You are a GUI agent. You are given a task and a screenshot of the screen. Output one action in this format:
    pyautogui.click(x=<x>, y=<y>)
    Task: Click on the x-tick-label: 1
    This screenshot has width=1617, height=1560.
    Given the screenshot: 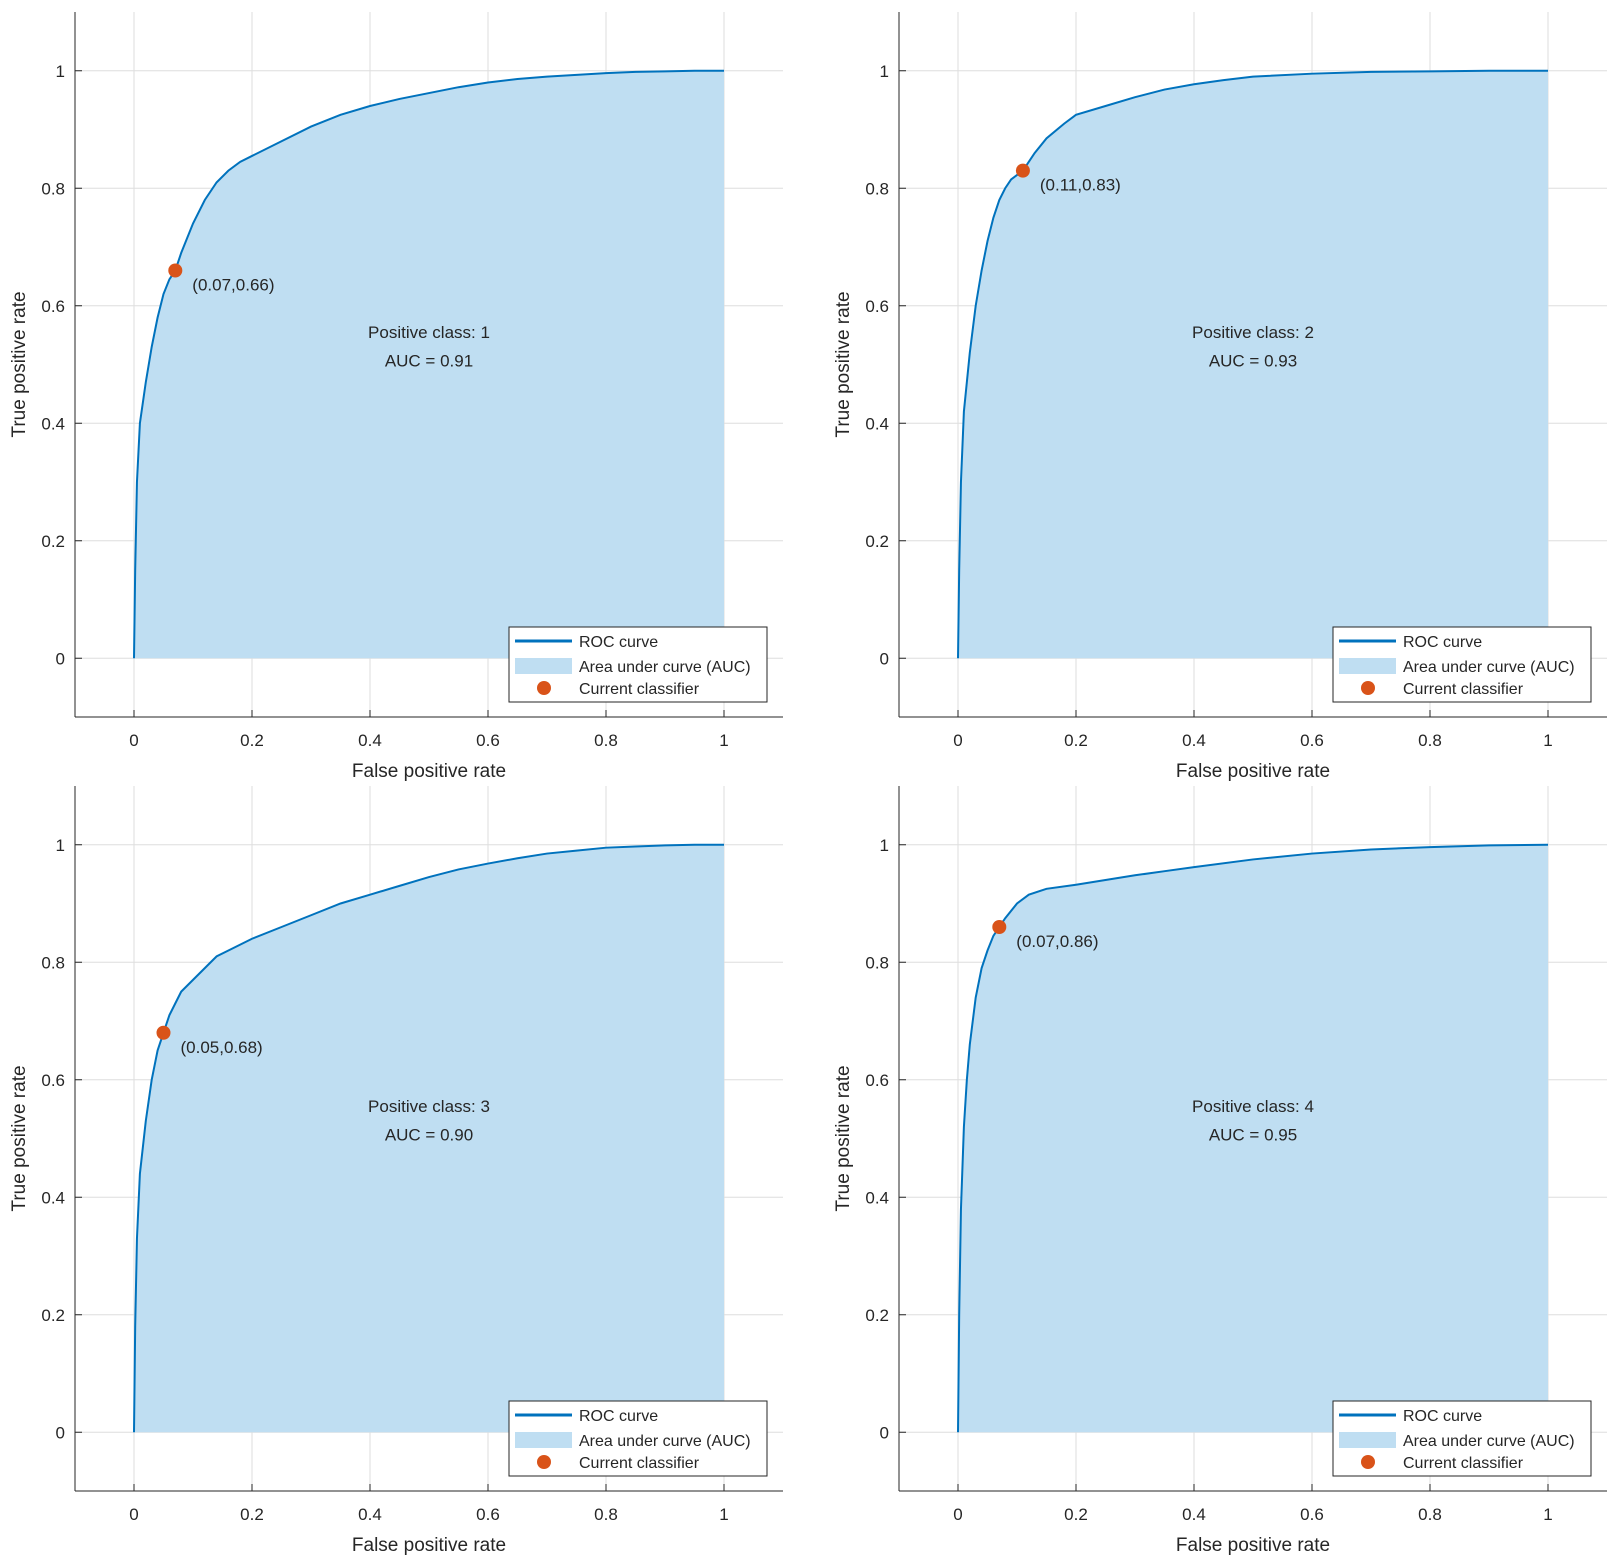 What is the action you would take?
    pyautogui.click(x=1547, y=1514)
    